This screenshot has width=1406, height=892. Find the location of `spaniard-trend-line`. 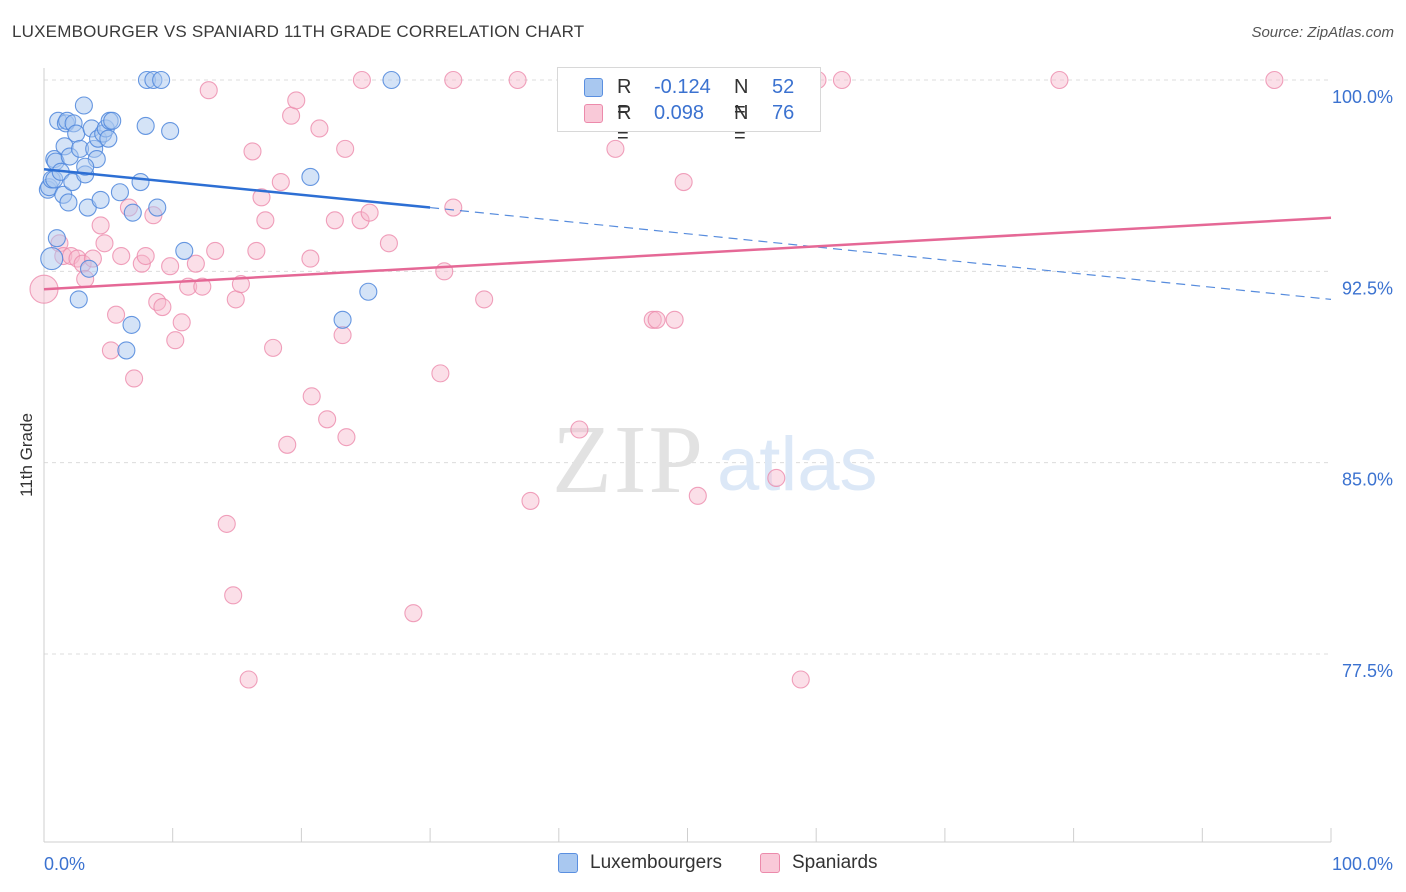

spaniard-trend-line is located at coordinates (687, 253).